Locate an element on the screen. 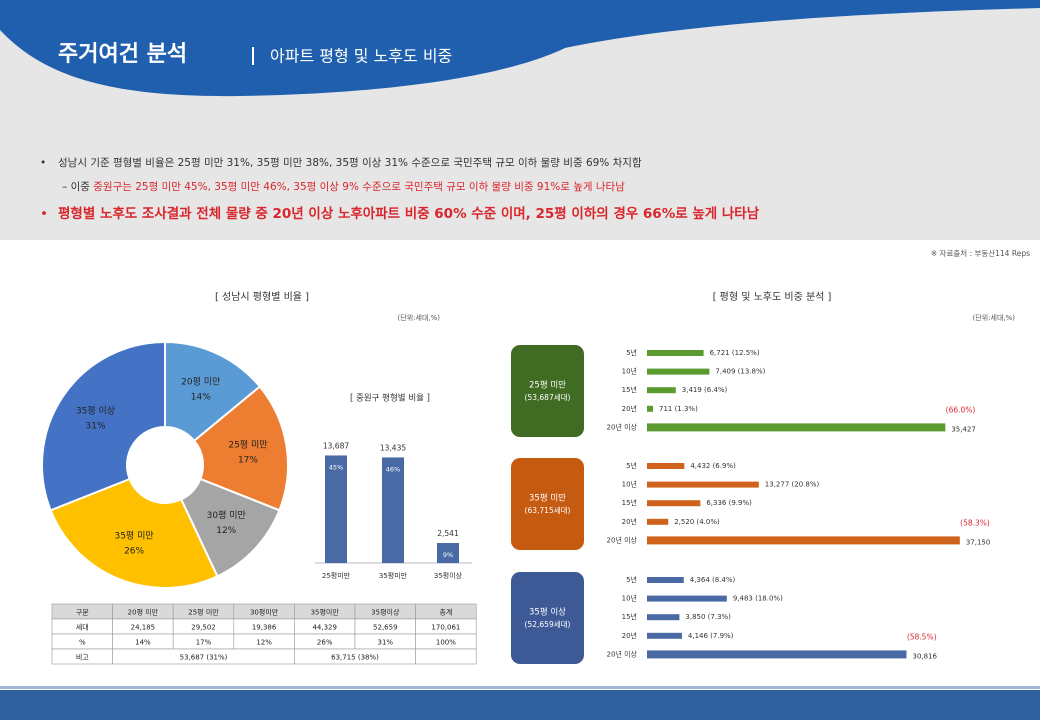 This screenshot has height=720, width=1040. group-note: (52,659세대) is located at coordinates (548, 624).